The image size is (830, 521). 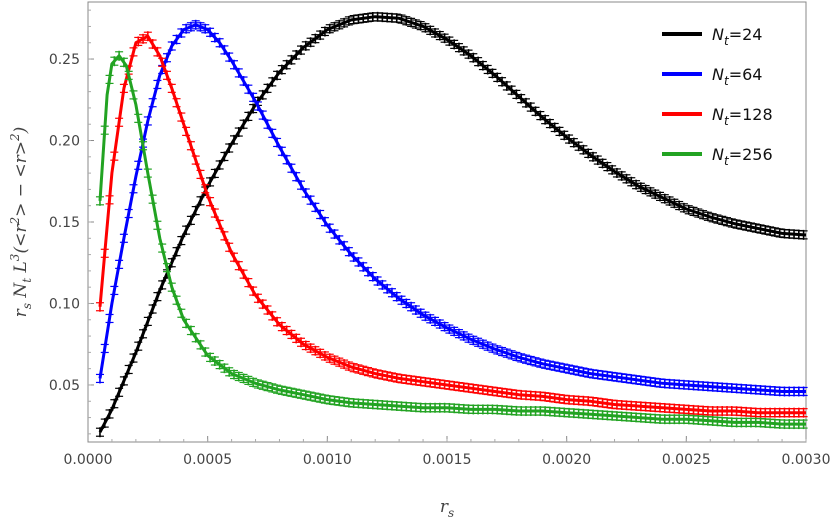 What do you see at coordinates (806, 460) in the screenshot?
I see `x-tick-label: 0.0030` at bounding box center [806, 460].